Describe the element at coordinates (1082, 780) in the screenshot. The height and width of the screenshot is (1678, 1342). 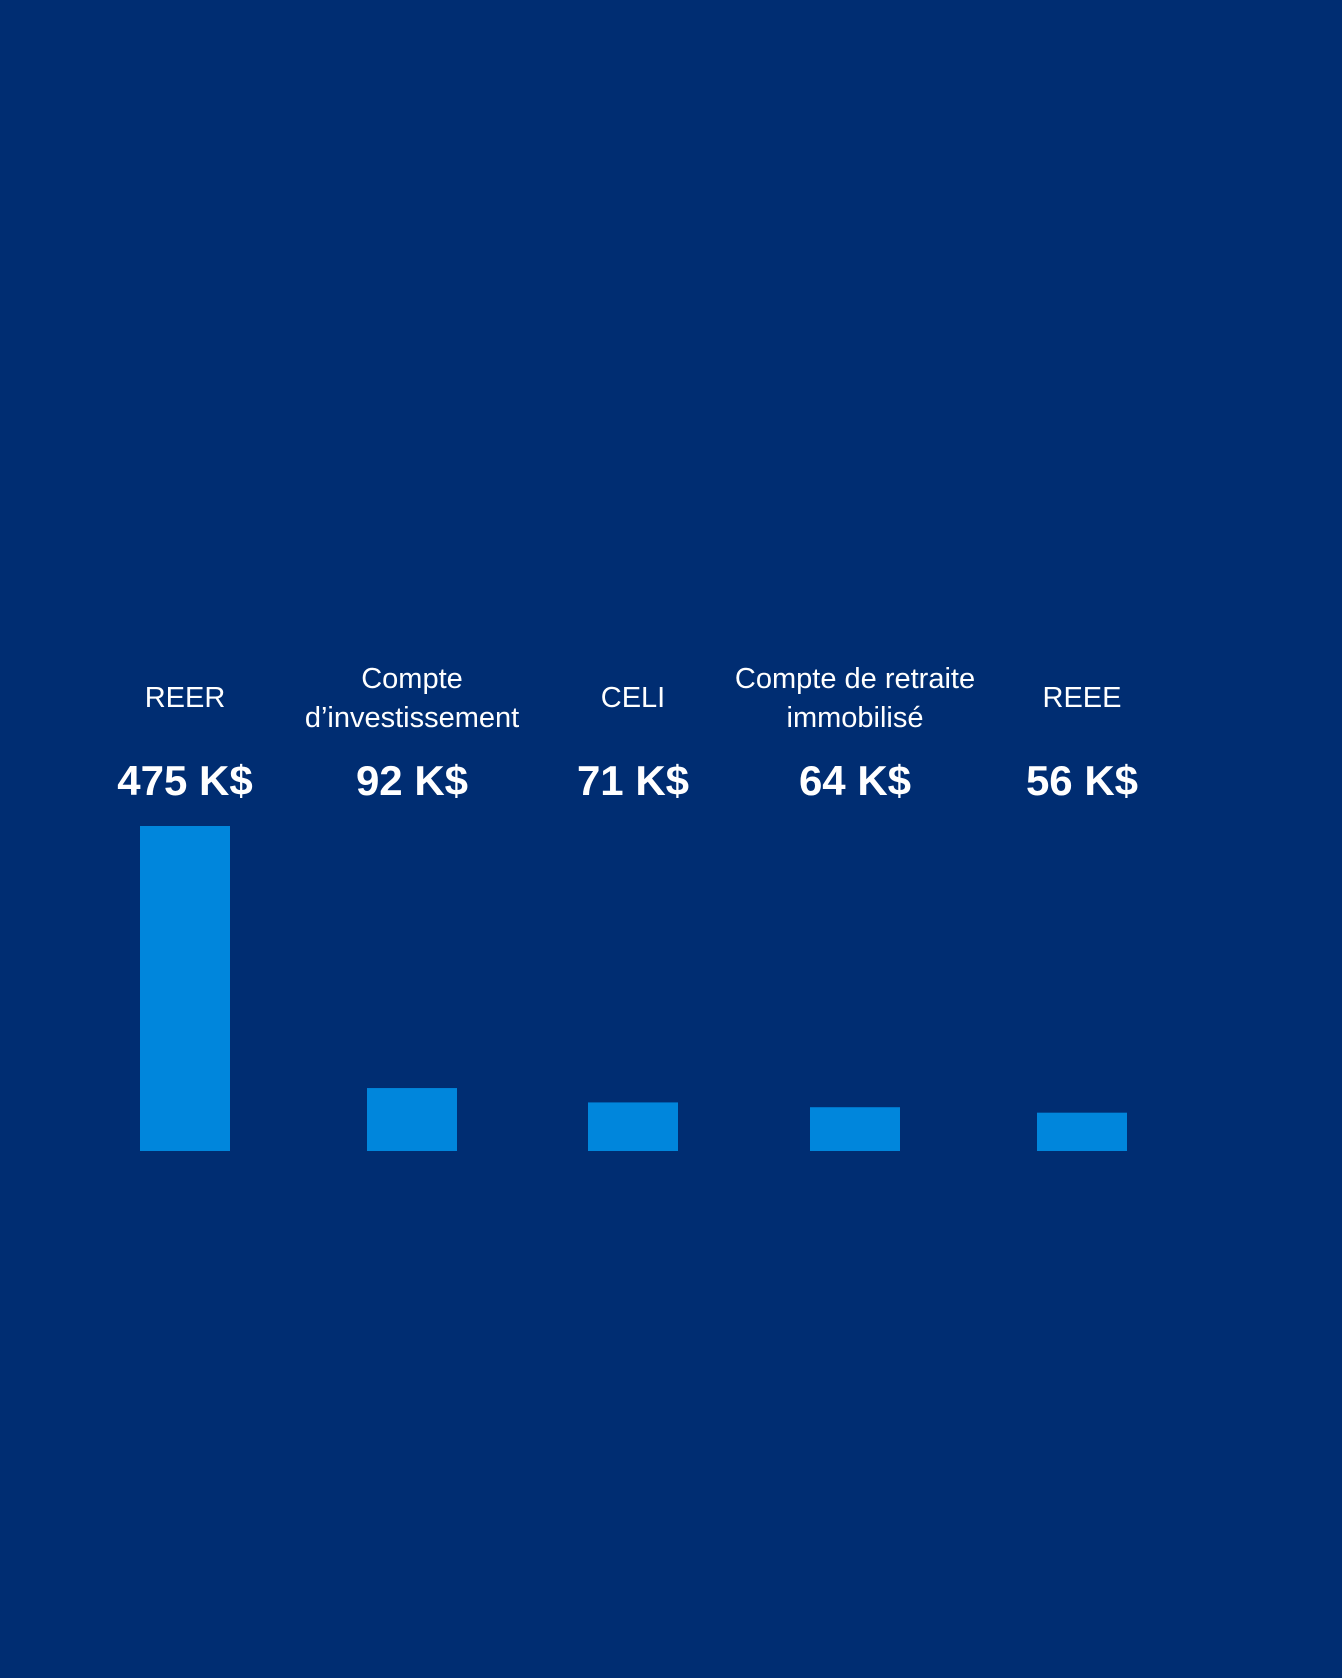
I see `value-label-4: 56 K$` at that location.